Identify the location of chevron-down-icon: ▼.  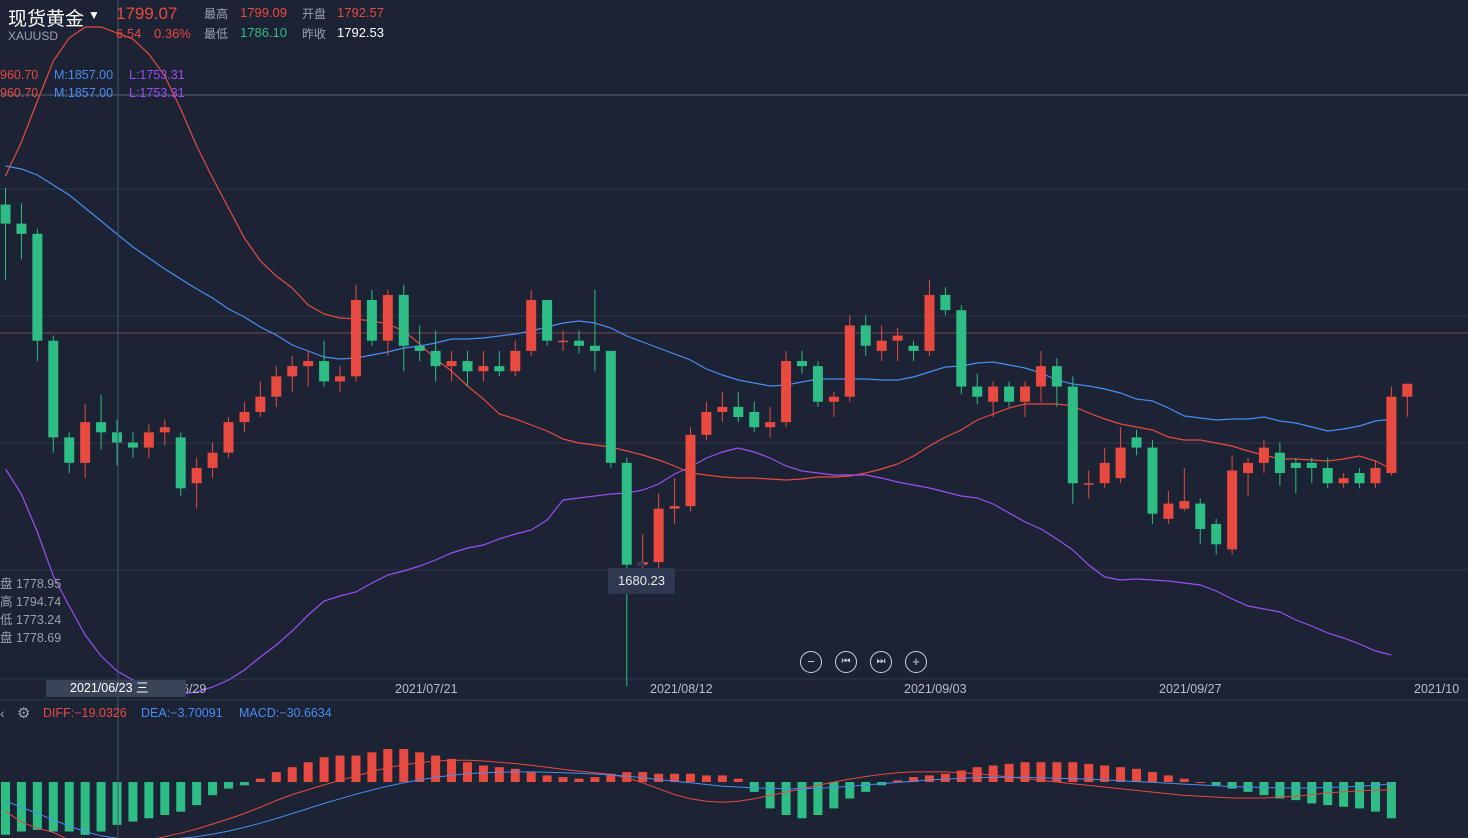
(94, 15).